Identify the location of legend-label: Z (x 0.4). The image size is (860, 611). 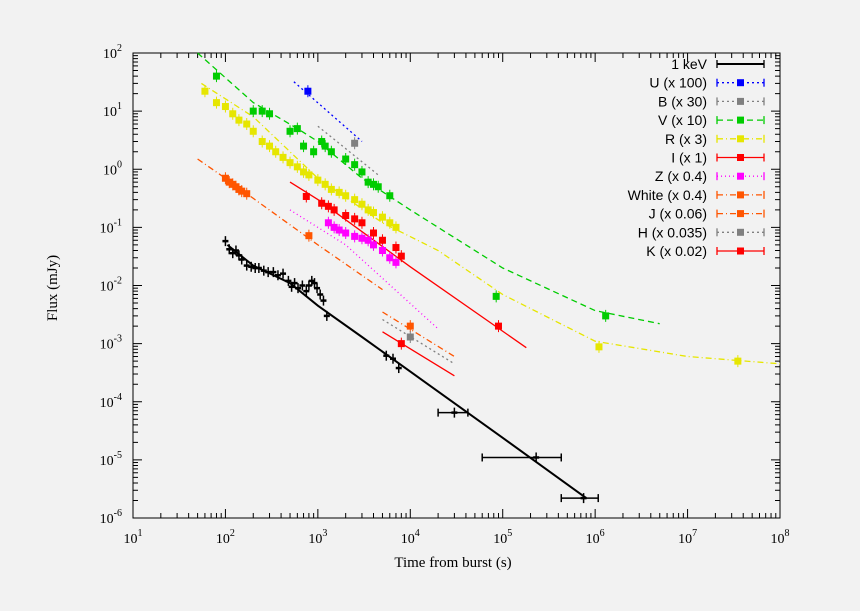
(681, 176).